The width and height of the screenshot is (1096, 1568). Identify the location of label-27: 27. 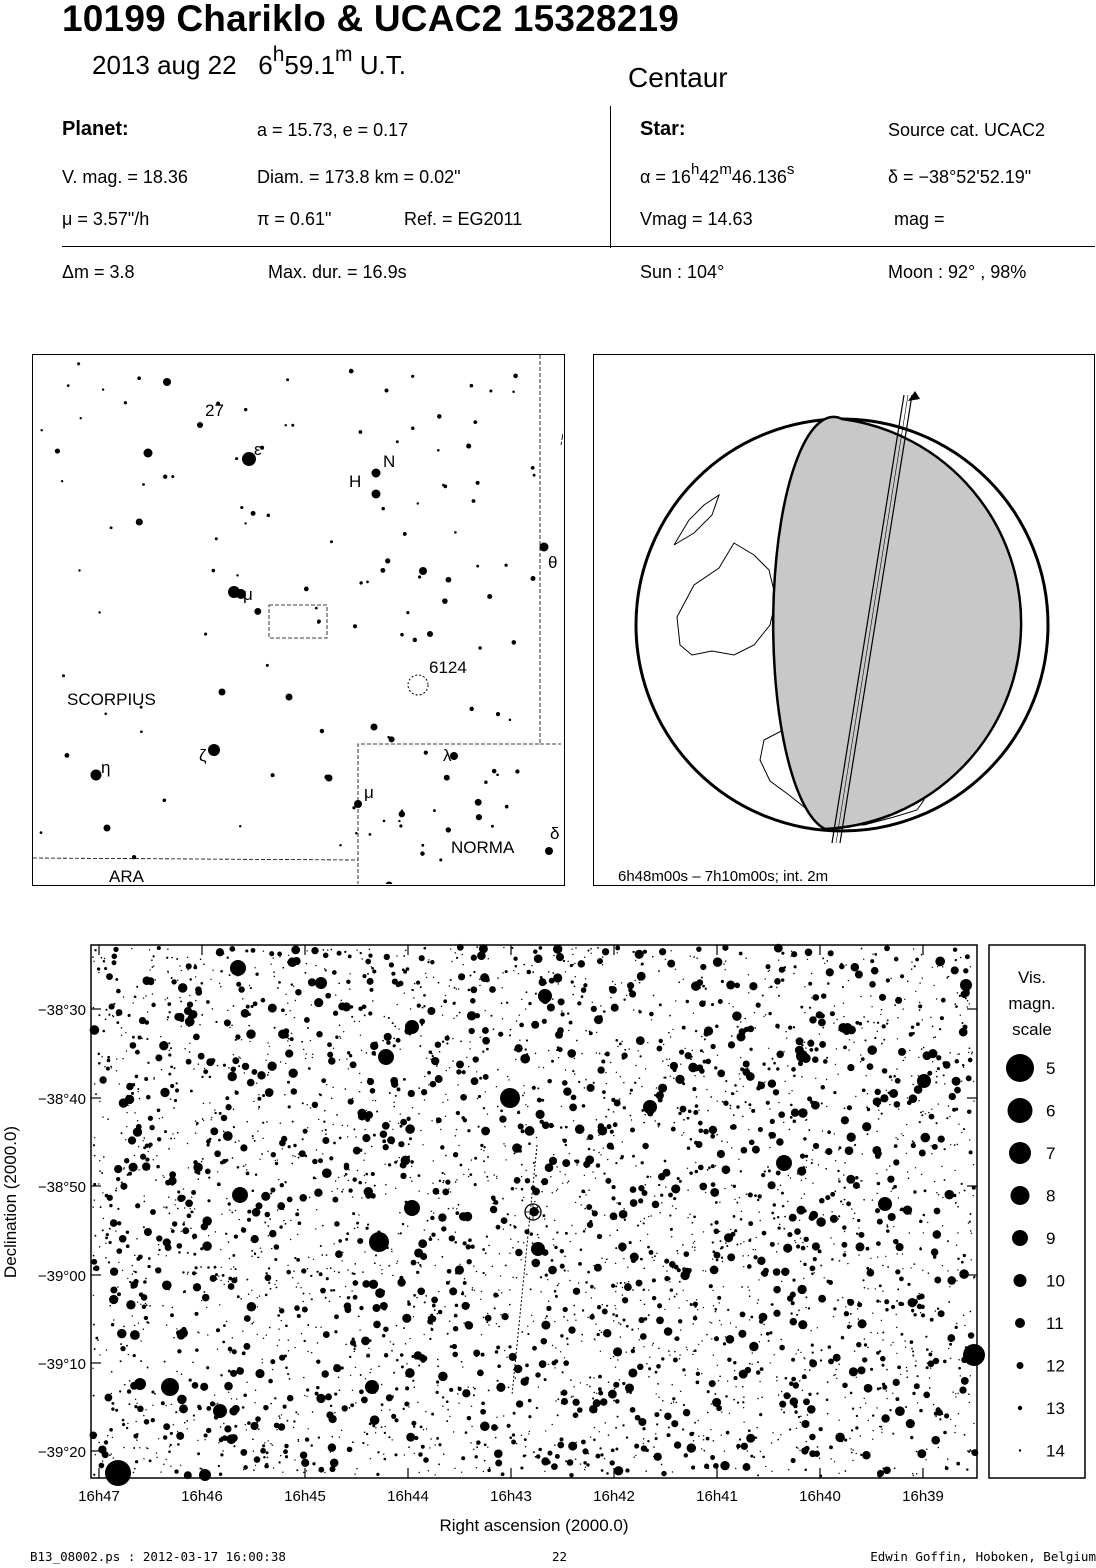
(214, 410).